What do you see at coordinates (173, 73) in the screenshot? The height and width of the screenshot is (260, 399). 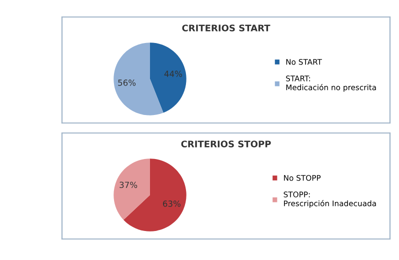 I see `data-label: 44%` at bounding box center [173, 73].